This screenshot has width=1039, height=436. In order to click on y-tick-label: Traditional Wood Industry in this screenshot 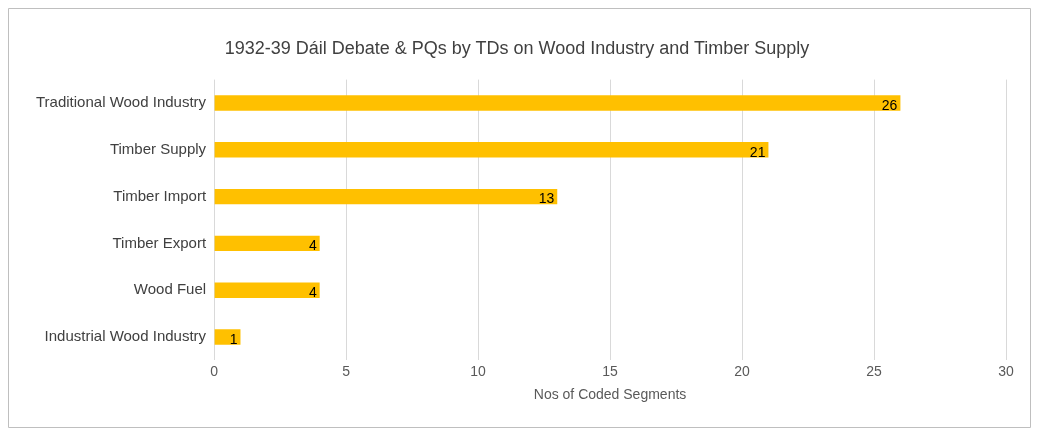, I will do `click(121, 102)`.